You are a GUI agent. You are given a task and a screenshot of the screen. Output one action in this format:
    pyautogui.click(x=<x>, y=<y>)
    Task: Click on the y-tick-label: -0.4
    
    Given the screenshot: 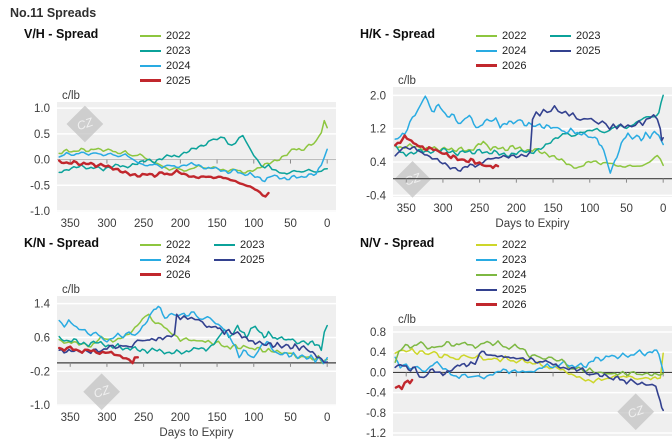 What is the action you would take?
    pyautogui.click(x=376, y=196)
    